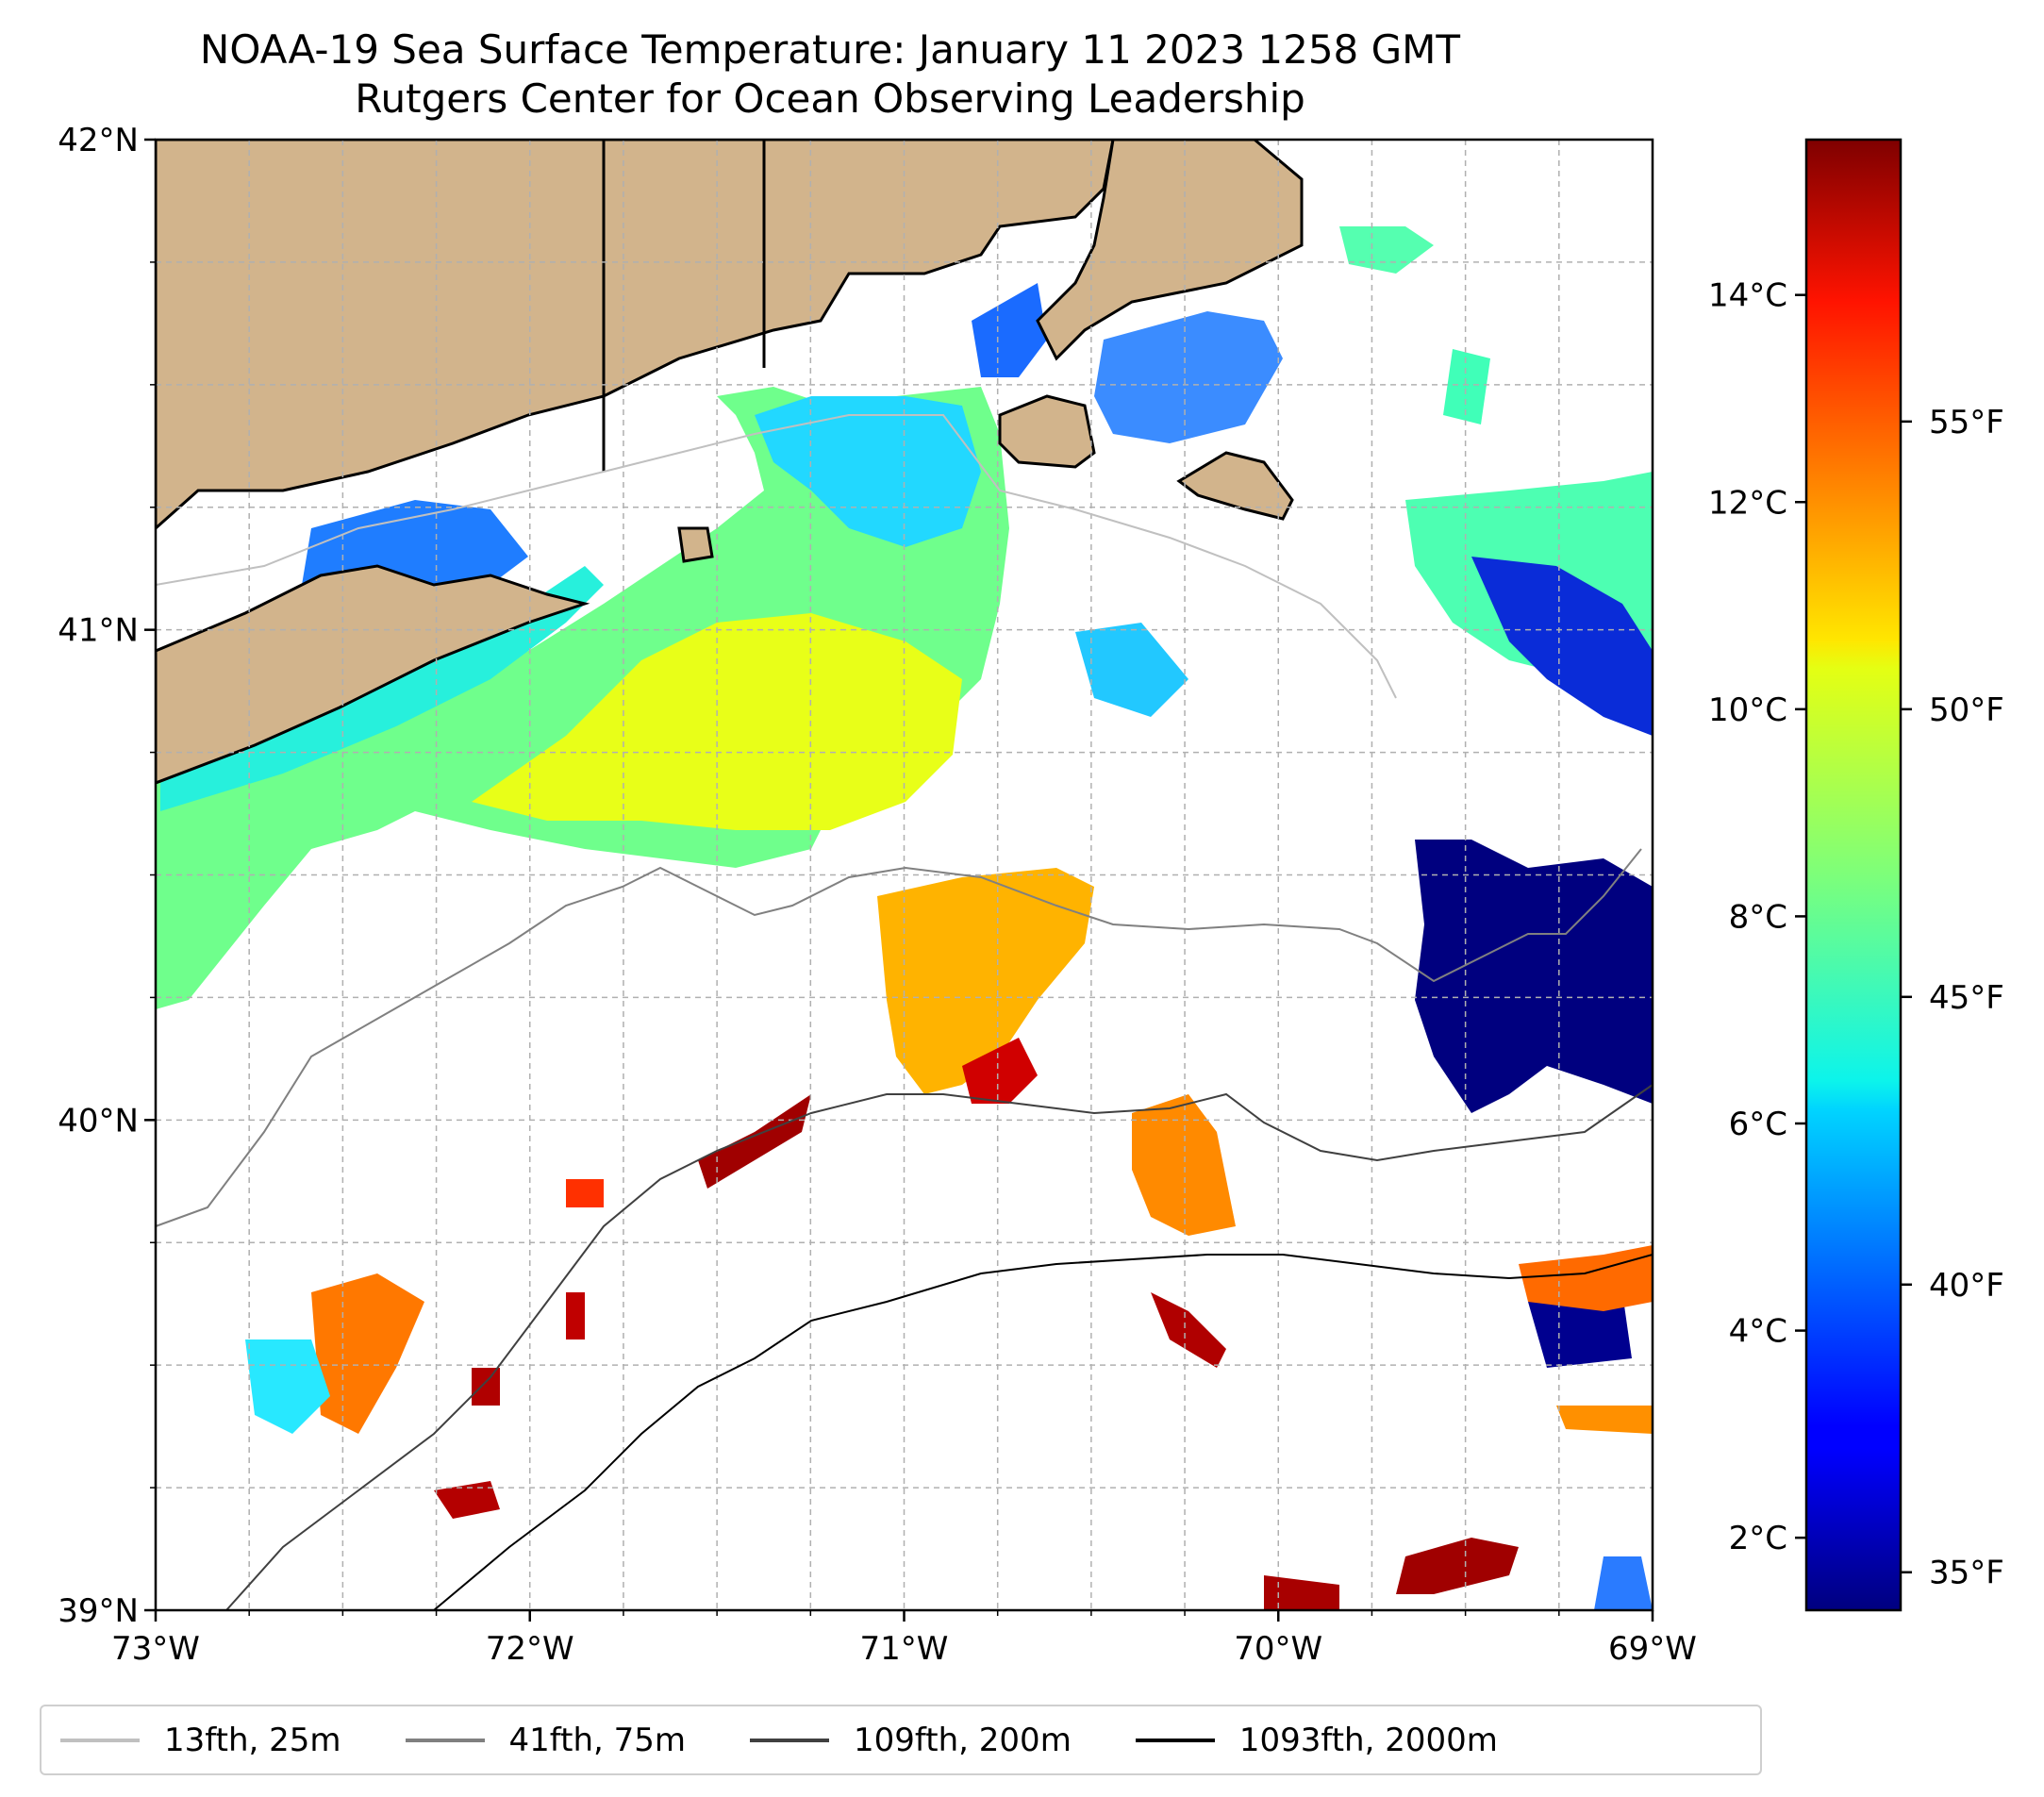 This screenshot has width=2044, height=1797. I want to click on contour-2000m, so click(1043, 1432).